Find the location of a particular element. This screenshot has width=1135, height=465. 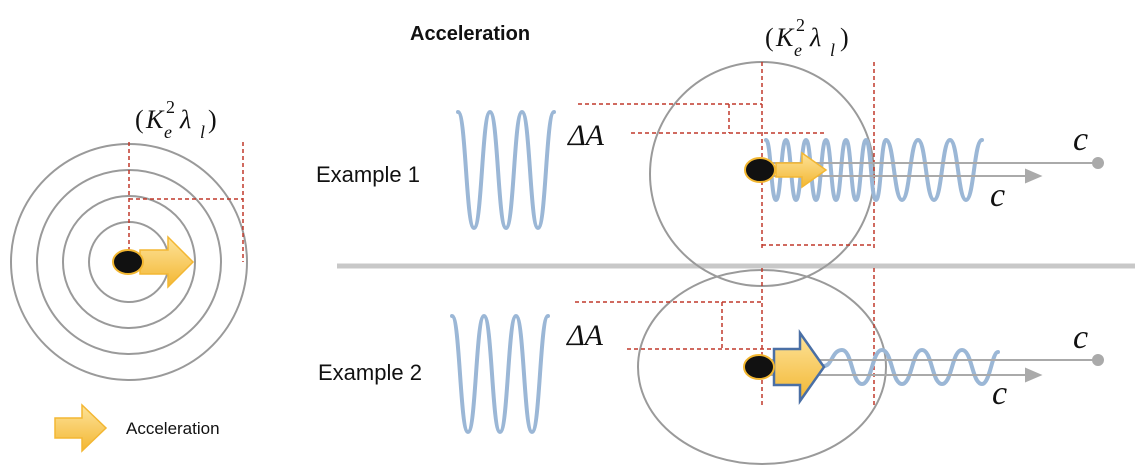

example-1-c-lower: c is located at coordinates (997, 195).